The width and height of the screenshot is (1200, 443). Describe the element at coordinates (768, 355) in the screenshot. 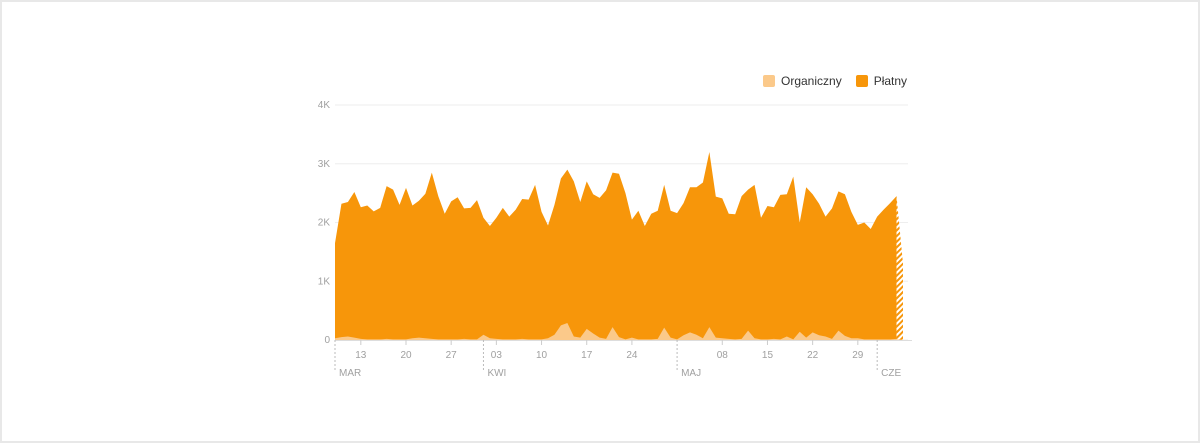

I see `x-tick-label: 15` at that location.